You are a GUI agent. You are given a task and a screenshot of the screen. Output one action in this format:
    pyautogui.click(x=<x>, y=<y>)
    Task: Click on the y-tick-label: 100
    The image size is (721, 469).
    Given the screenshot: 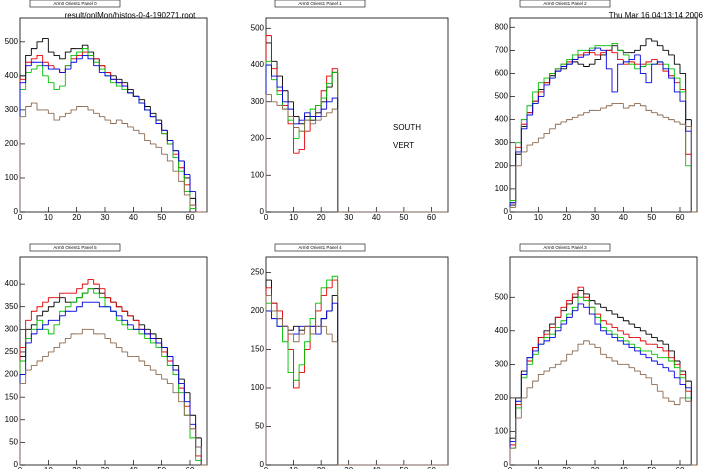 What is the action you would take?
    pyautogui.click(x=12, y=419)
    